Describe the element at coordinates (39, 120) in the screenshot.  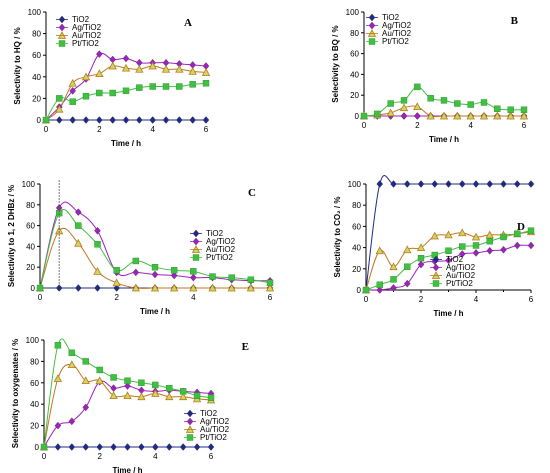
I see `y-tick-label: 0` at that location.